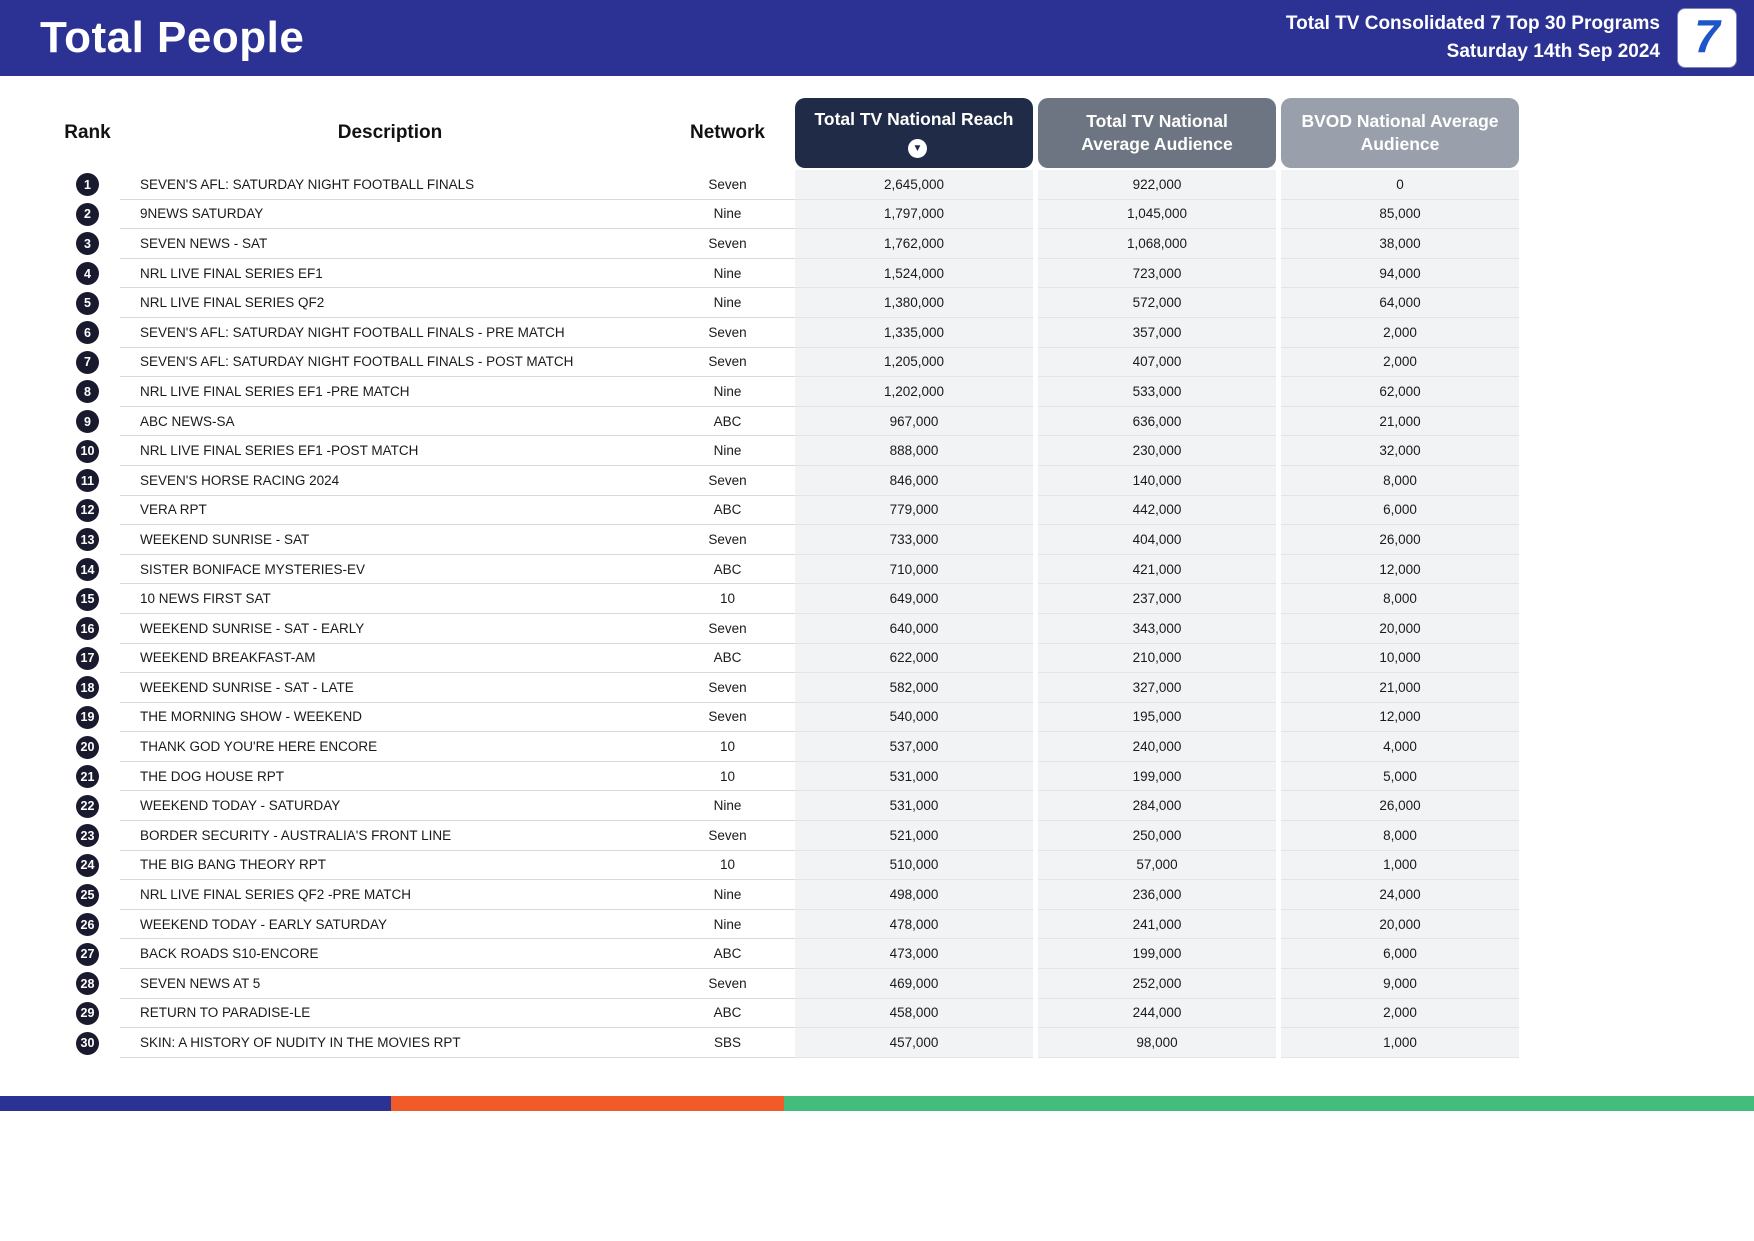 This screenshot has height=1241, width=1754. I want to click on avg-audience-value: 284,000, so click(1157, 806).